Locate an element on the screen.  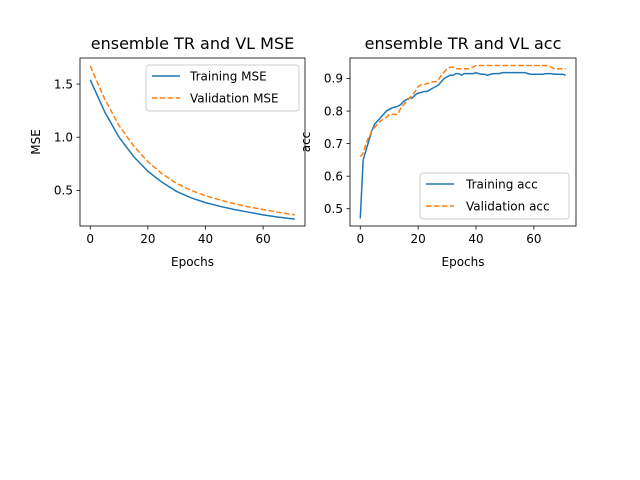
acc-series-layer is located at coordinates (462, 141).